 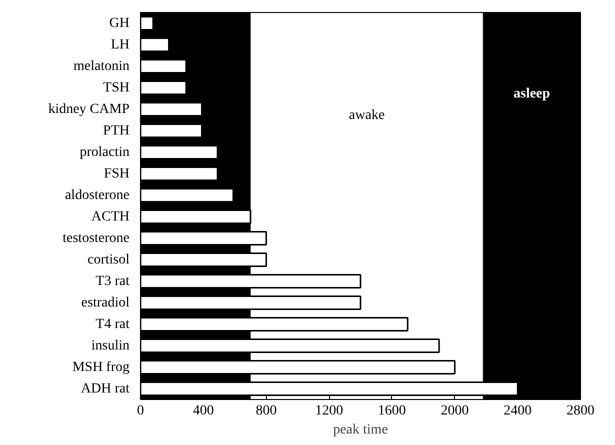 I want to click on x-tick-label: 0, so click(x=140, y=411).